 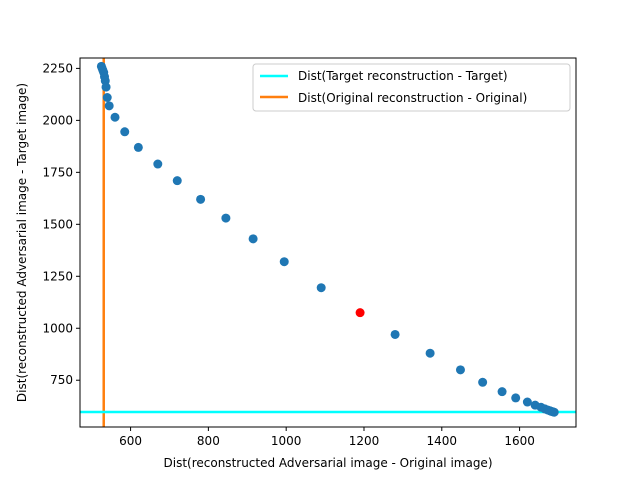 What do you see at coordinates (57, 224) in the screenshot?
I see `y-tick-label: 1500` at bounding box center [57, 224].